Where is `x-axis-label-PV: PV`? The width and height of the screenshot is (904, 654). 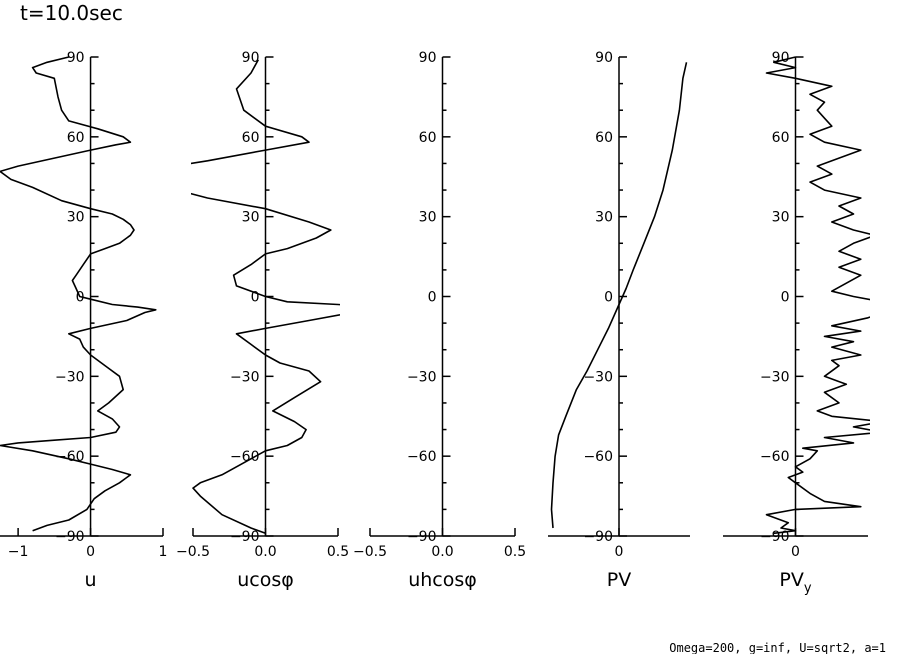
x-axis-label-PV: PV is located at coordinates (619, 580).